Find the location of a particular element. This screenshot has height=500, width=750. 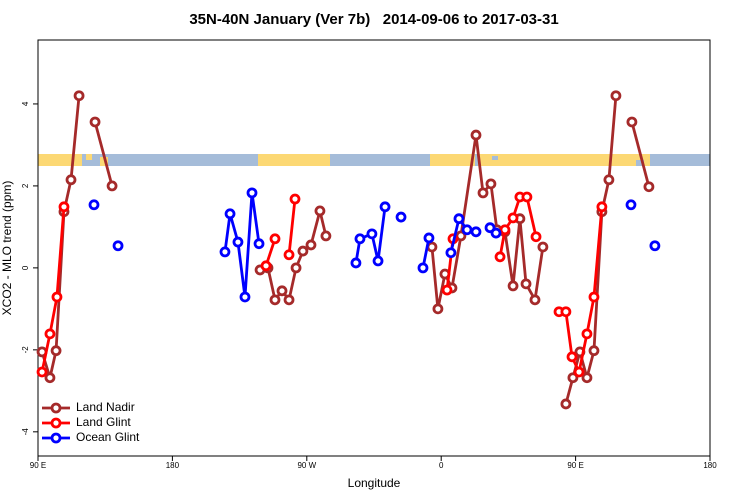

x-axis-label: Longitude is located at coordinates (374, 483).